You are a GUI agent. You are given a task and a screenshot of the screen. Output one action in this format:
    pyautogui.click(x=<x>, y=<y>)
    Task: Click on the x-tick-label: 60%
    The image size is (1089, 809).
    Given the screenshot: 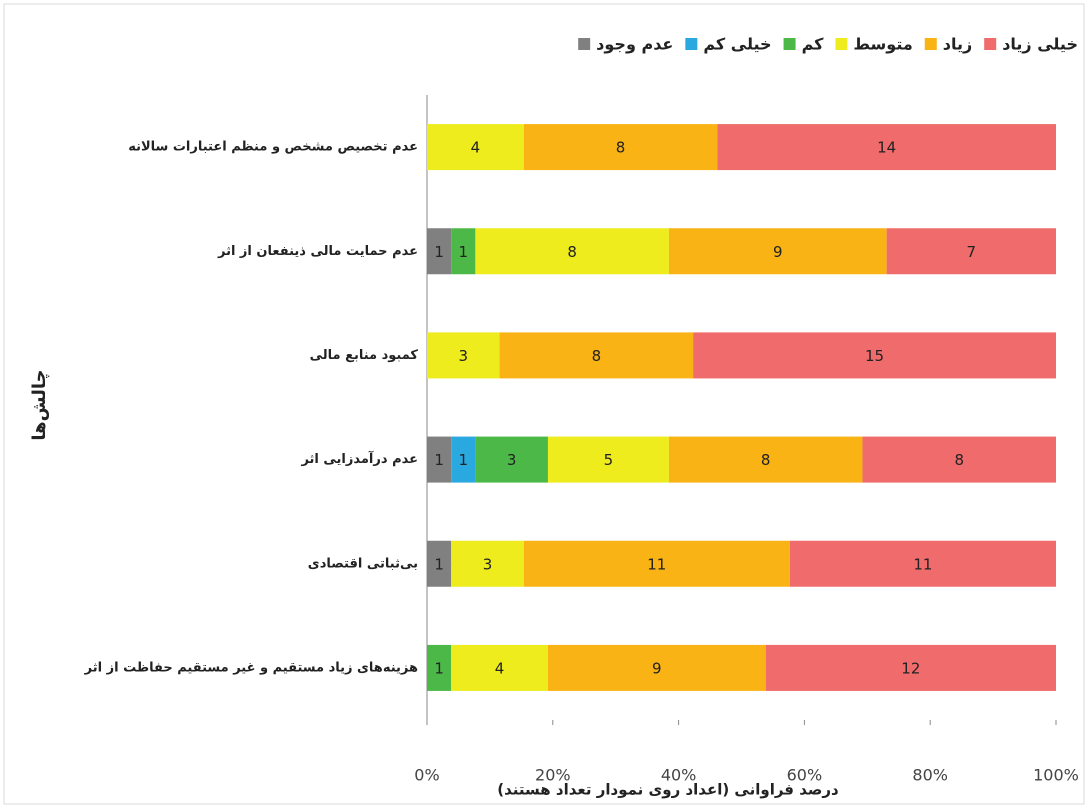 What is the action you would take?
    pyautogui.click(x=805, y=775)
    